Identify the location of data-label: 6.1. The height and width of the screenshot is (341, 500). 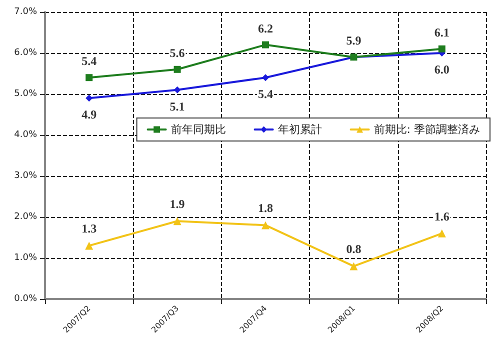
(442, 32).